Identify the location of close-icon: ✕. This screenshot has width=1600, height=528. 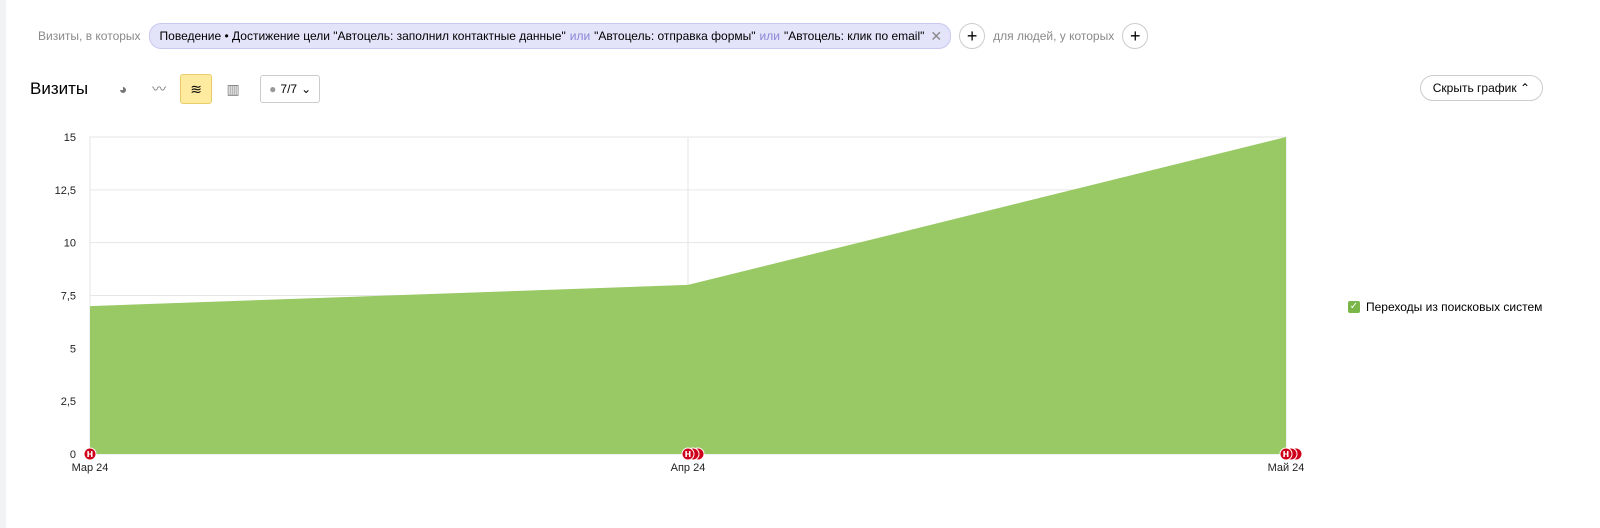
(936, 35).